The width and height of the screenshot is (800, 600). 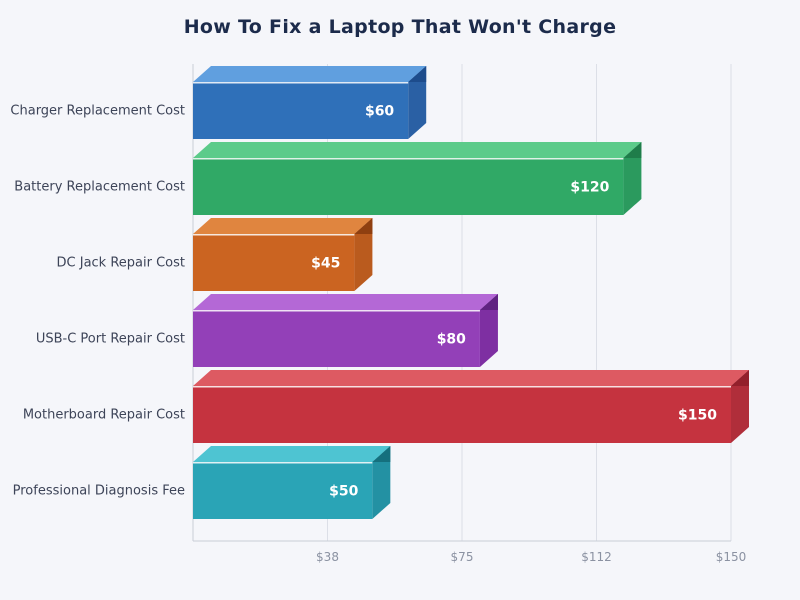 I want to click on category-label: Motherboard Repair Cost, so click(x=104, y=415).